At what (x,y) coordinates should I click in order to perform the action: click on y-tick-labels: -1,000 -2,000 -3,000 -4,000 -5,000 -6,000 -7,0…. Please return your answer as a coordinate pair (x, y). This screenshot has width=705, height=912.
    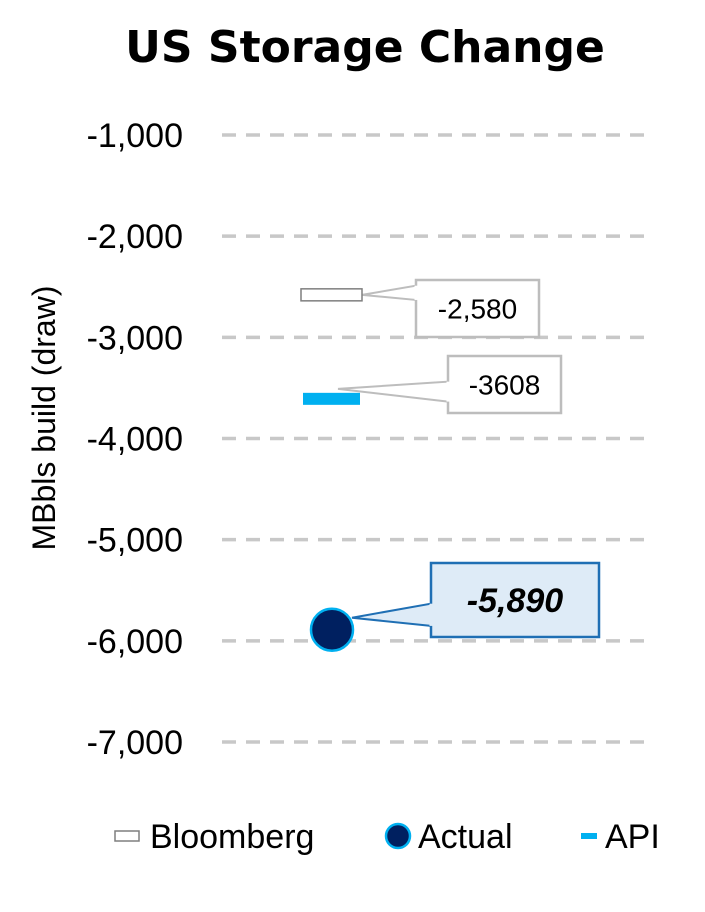
    Looking at the image, I should click on (135, 439).